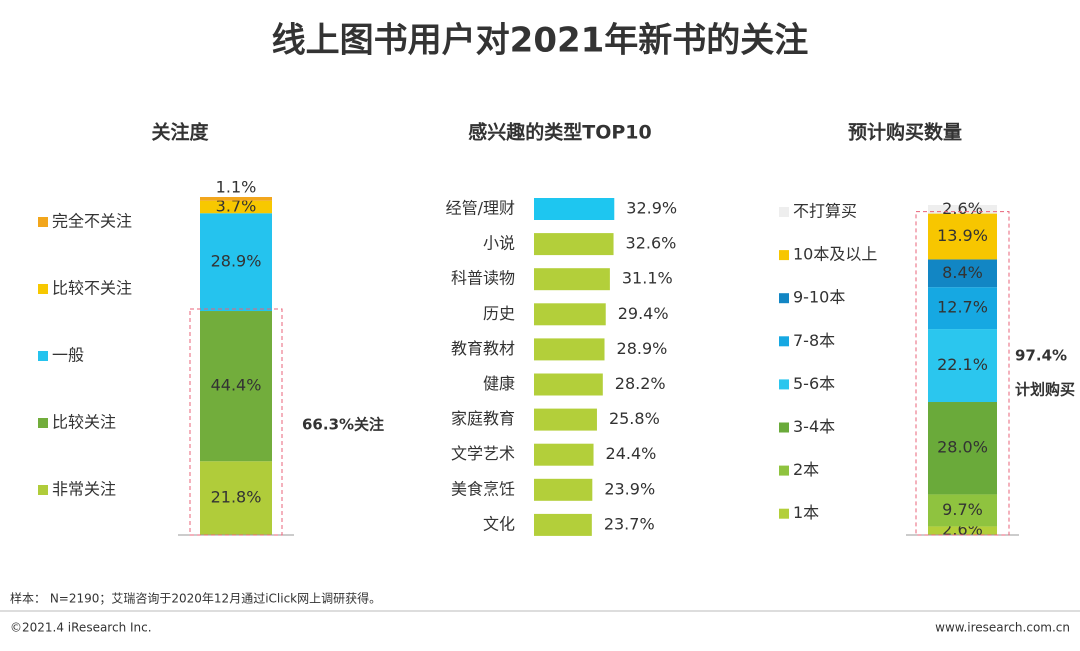  I want to click on category-label: 美食烹饪, so click(483, 488).